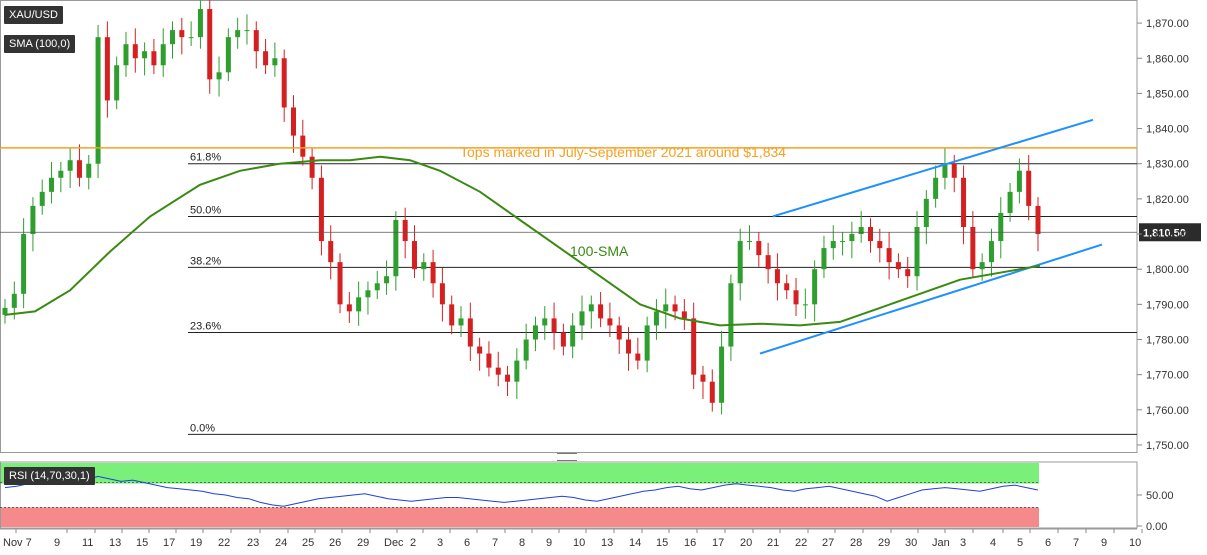 The height and width of the screenshot is (555, 1207). I want to click on y-tick-label: 1,870.00, so click(1167, 24).